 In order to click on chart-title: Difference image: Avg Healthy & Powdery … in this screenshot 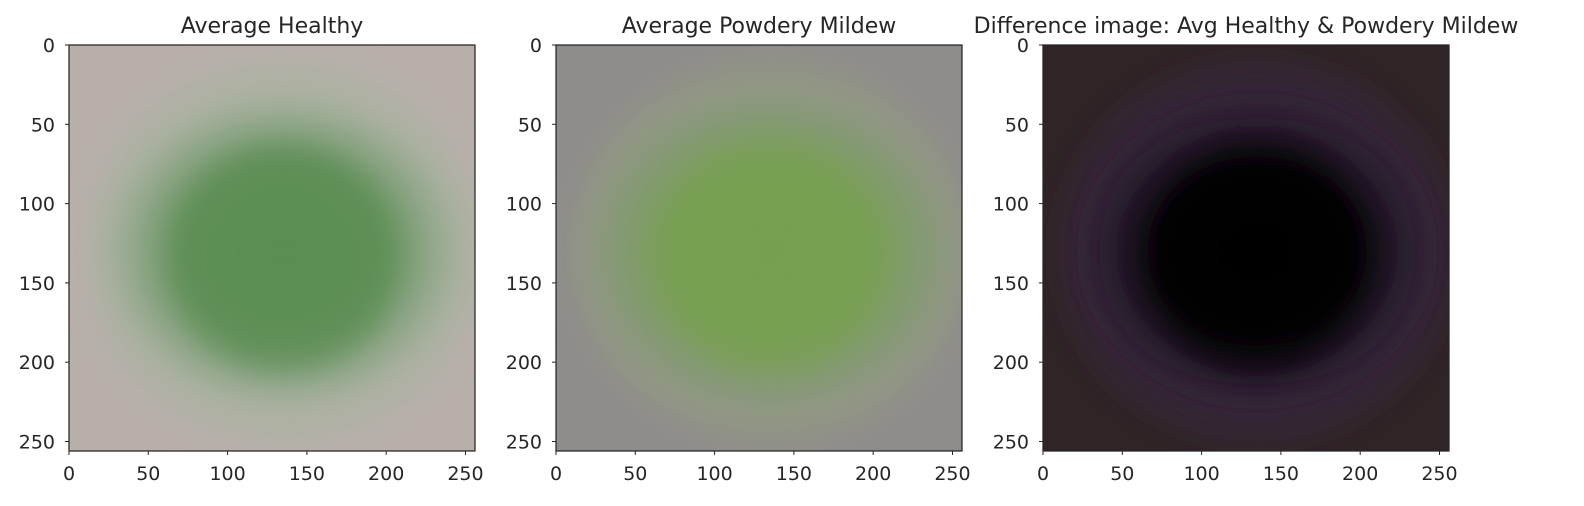, I will do `click(1246, 26)`.